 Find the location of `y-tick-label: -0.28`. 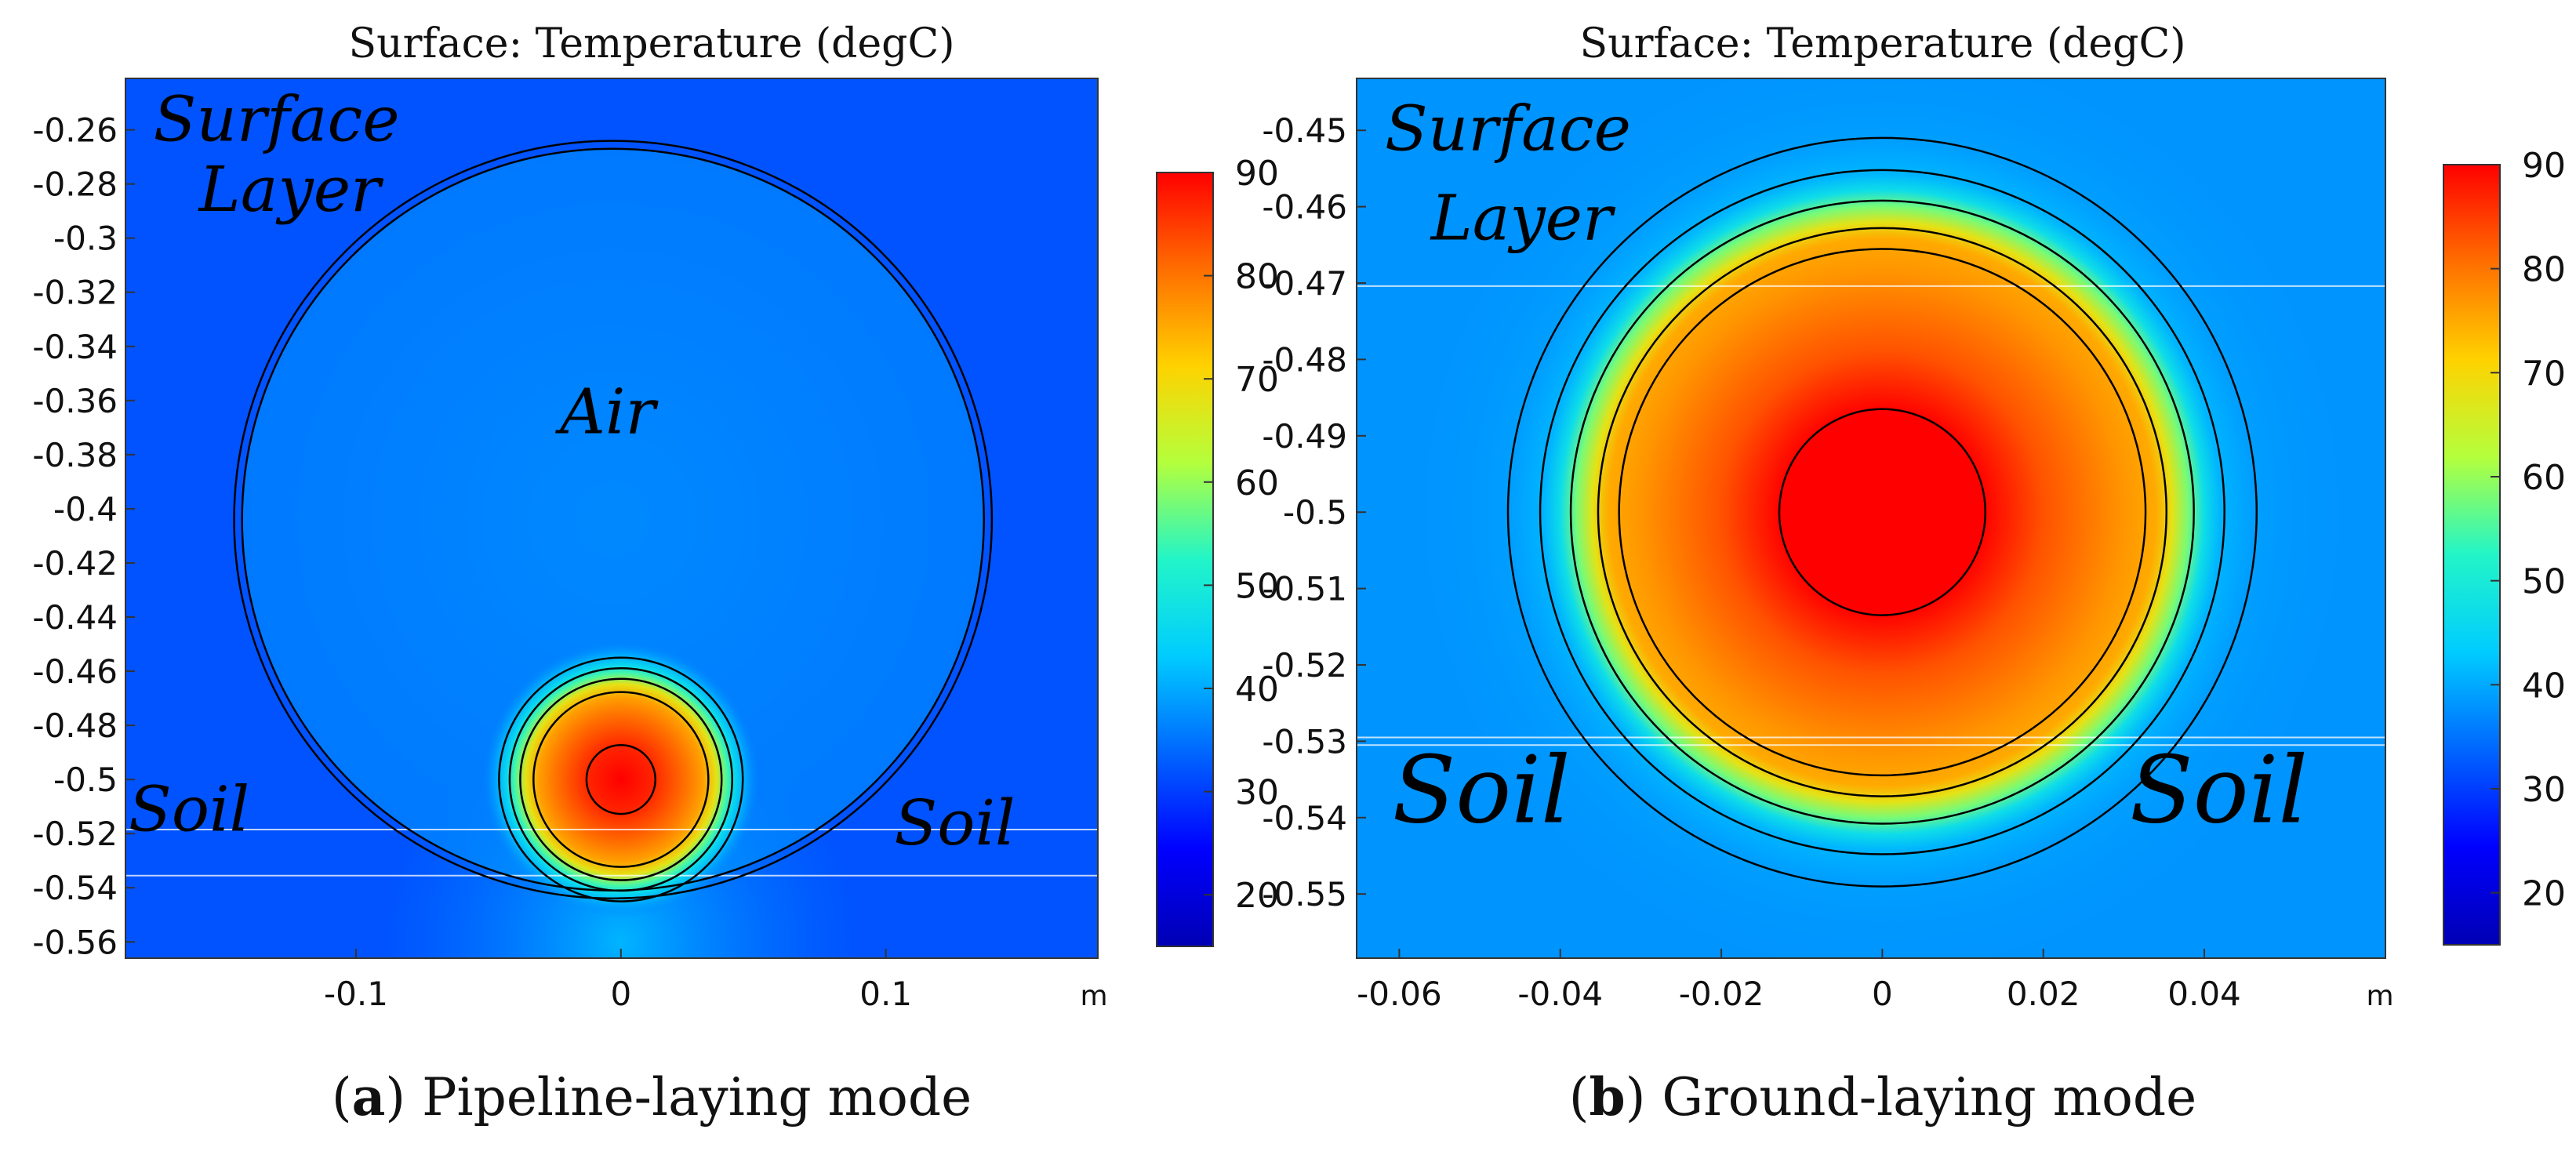

y-tick-label: -0.28 is located at coordinates (75, 184).